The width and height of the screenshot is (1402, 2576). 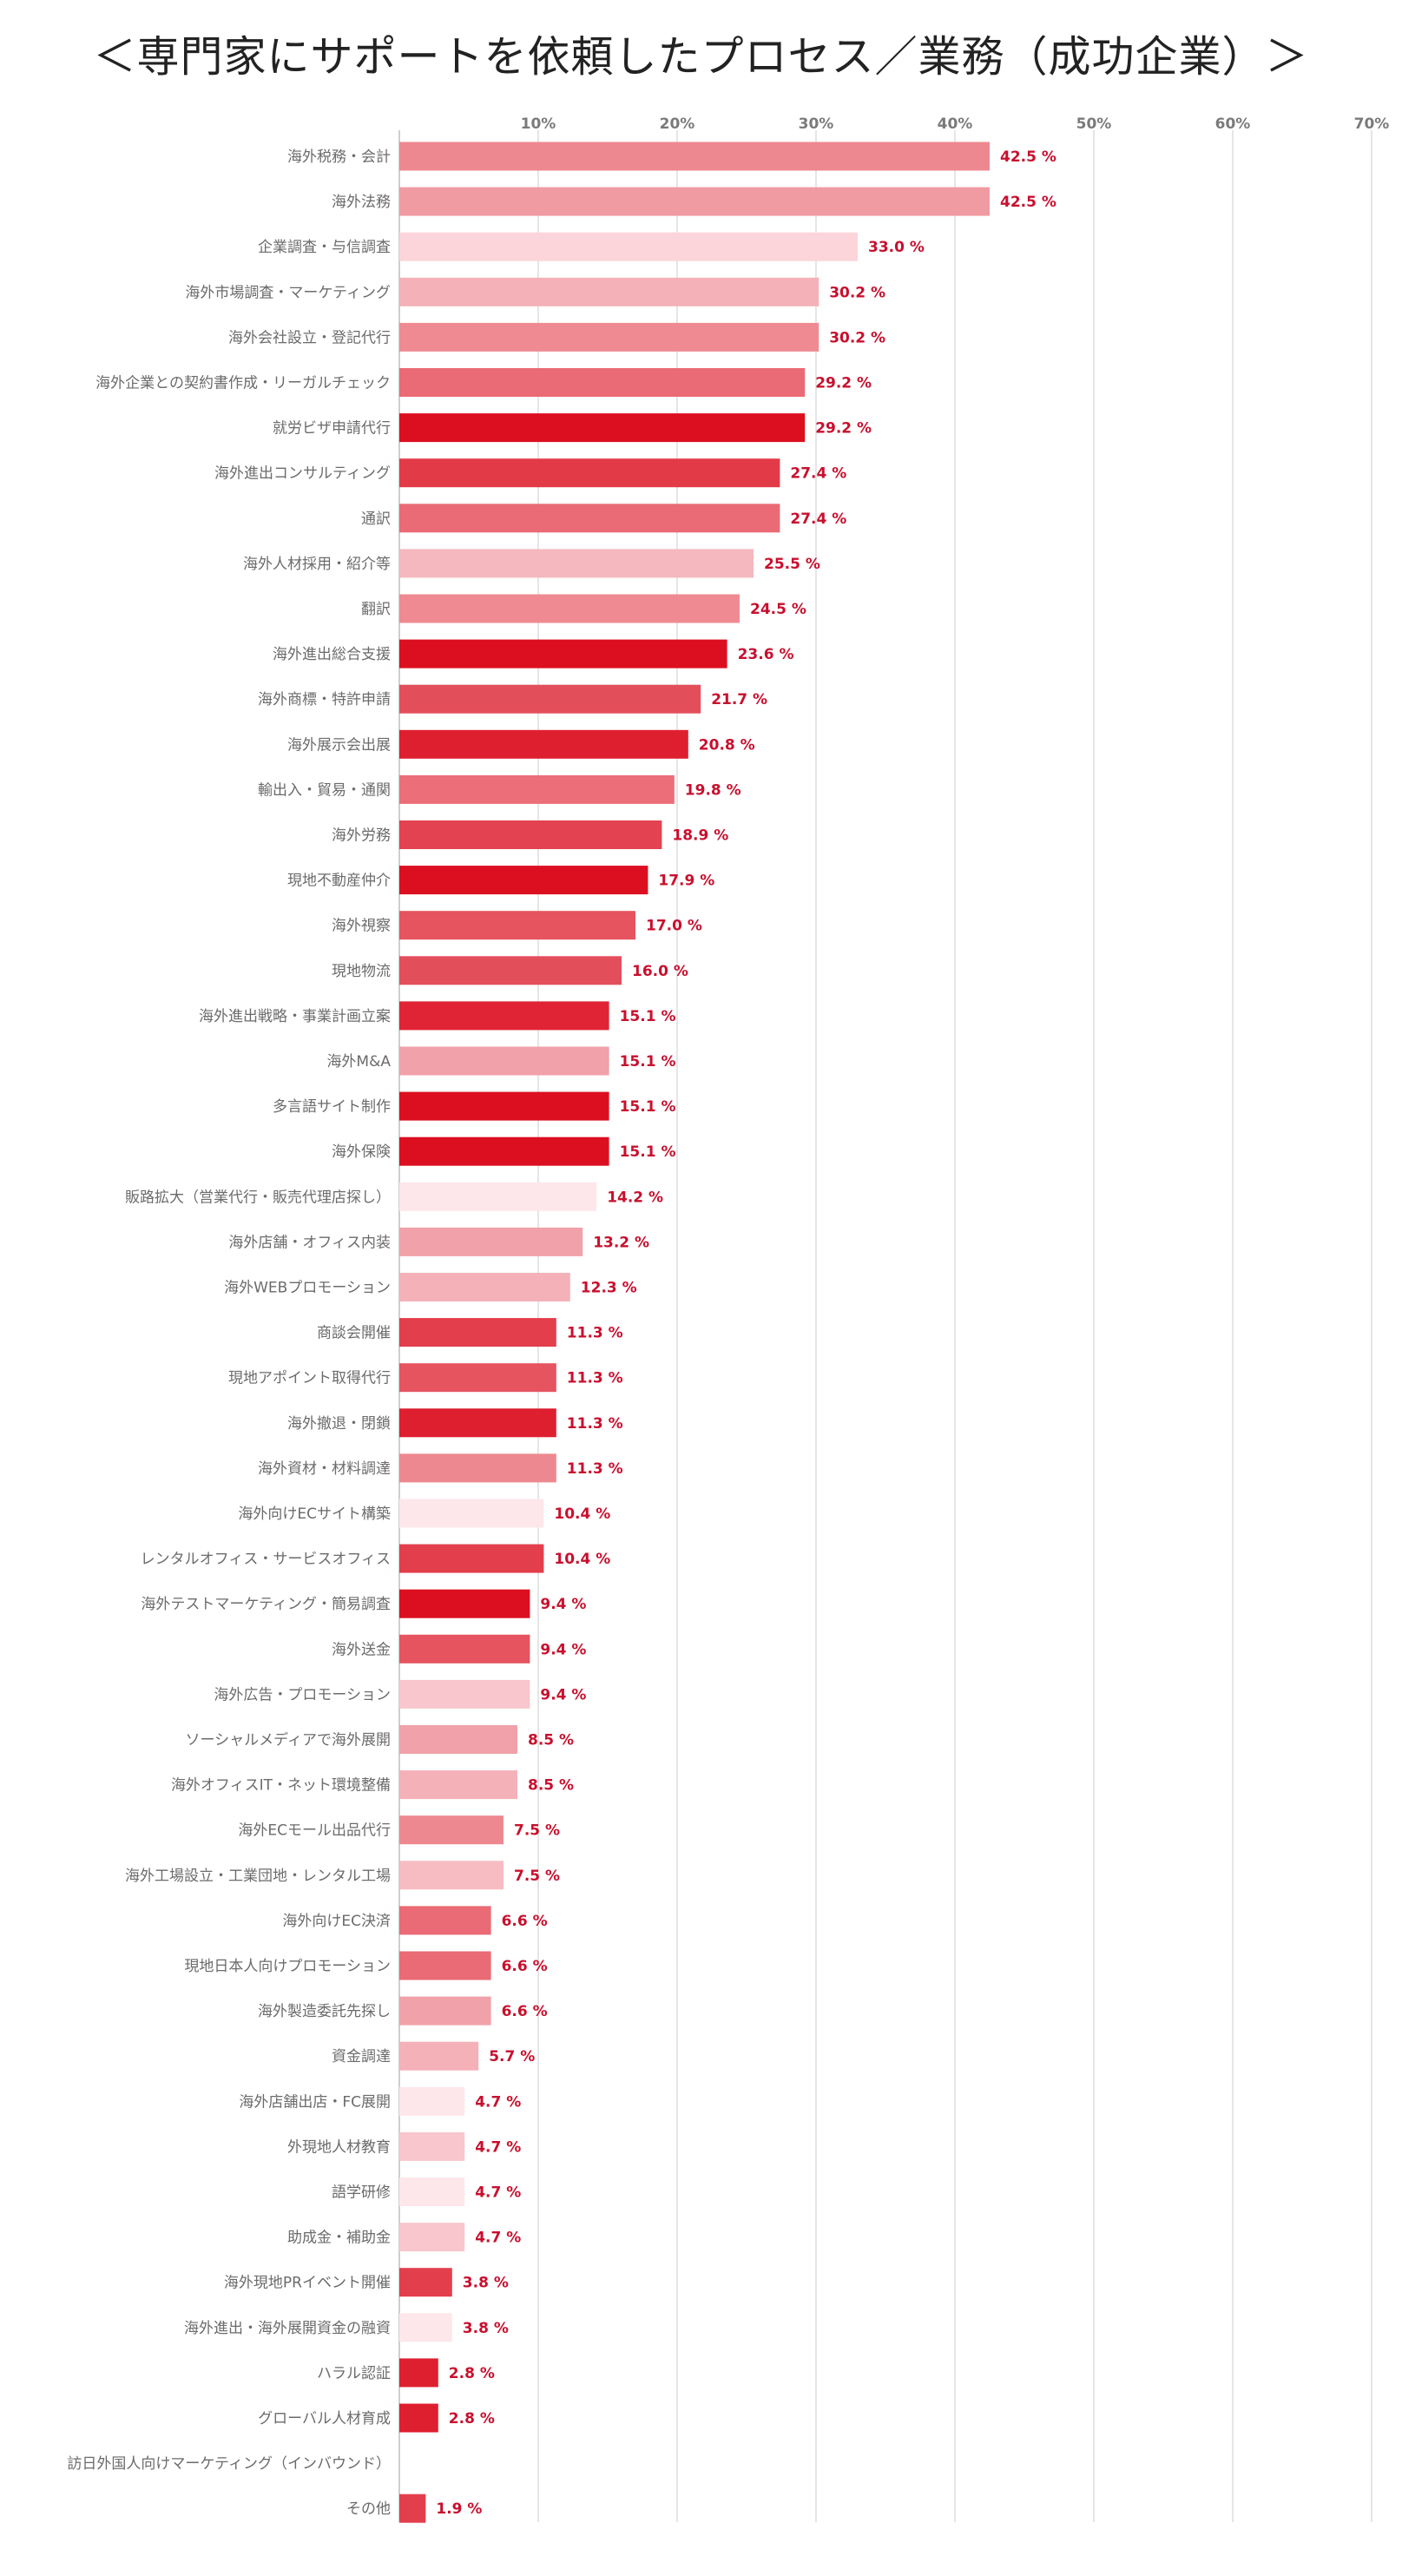 I want to click on value-label: 19.8 %, so click(x=713, y=790).